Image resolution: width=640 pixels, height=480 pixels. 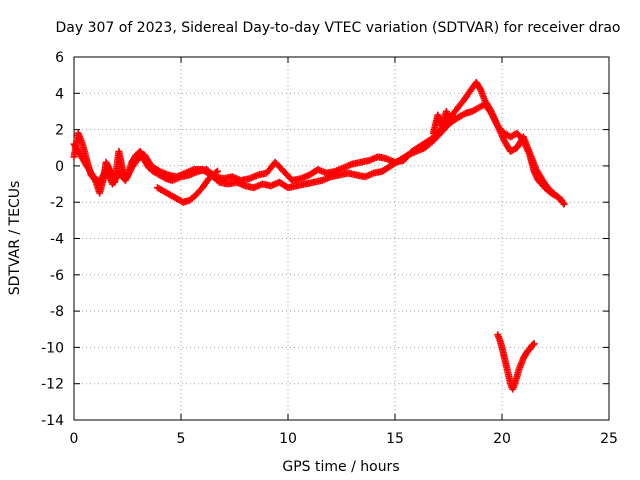 I want to click on y-tick-label: -2, so click(x=57, y=203).